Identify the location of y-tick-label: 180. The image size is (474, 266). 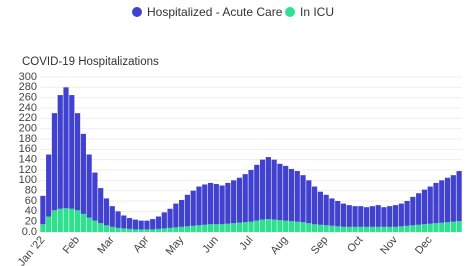
(28, 139).